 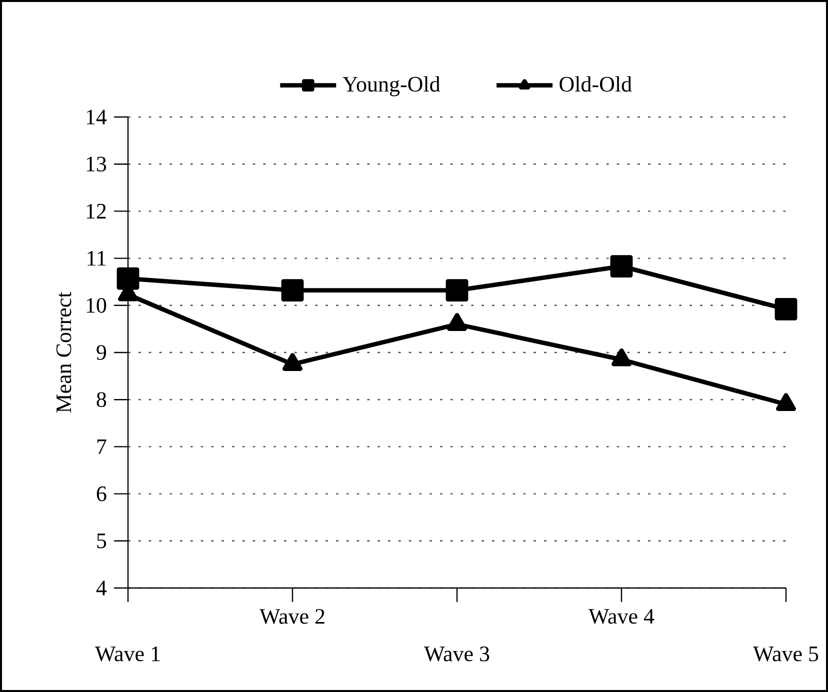 What do you see at coordinates (96, 117) in the screenshot?
I see `y-tick-label: 14` at bounding box center [96, 117].